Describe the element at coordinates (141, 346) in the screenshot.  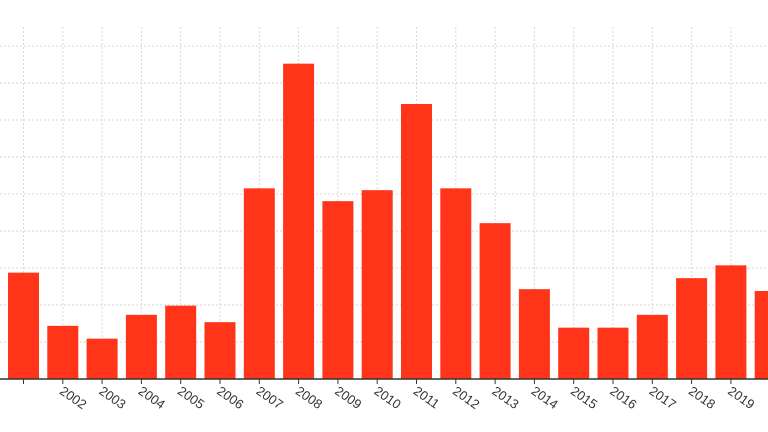
I see `bar-2004` at that location.